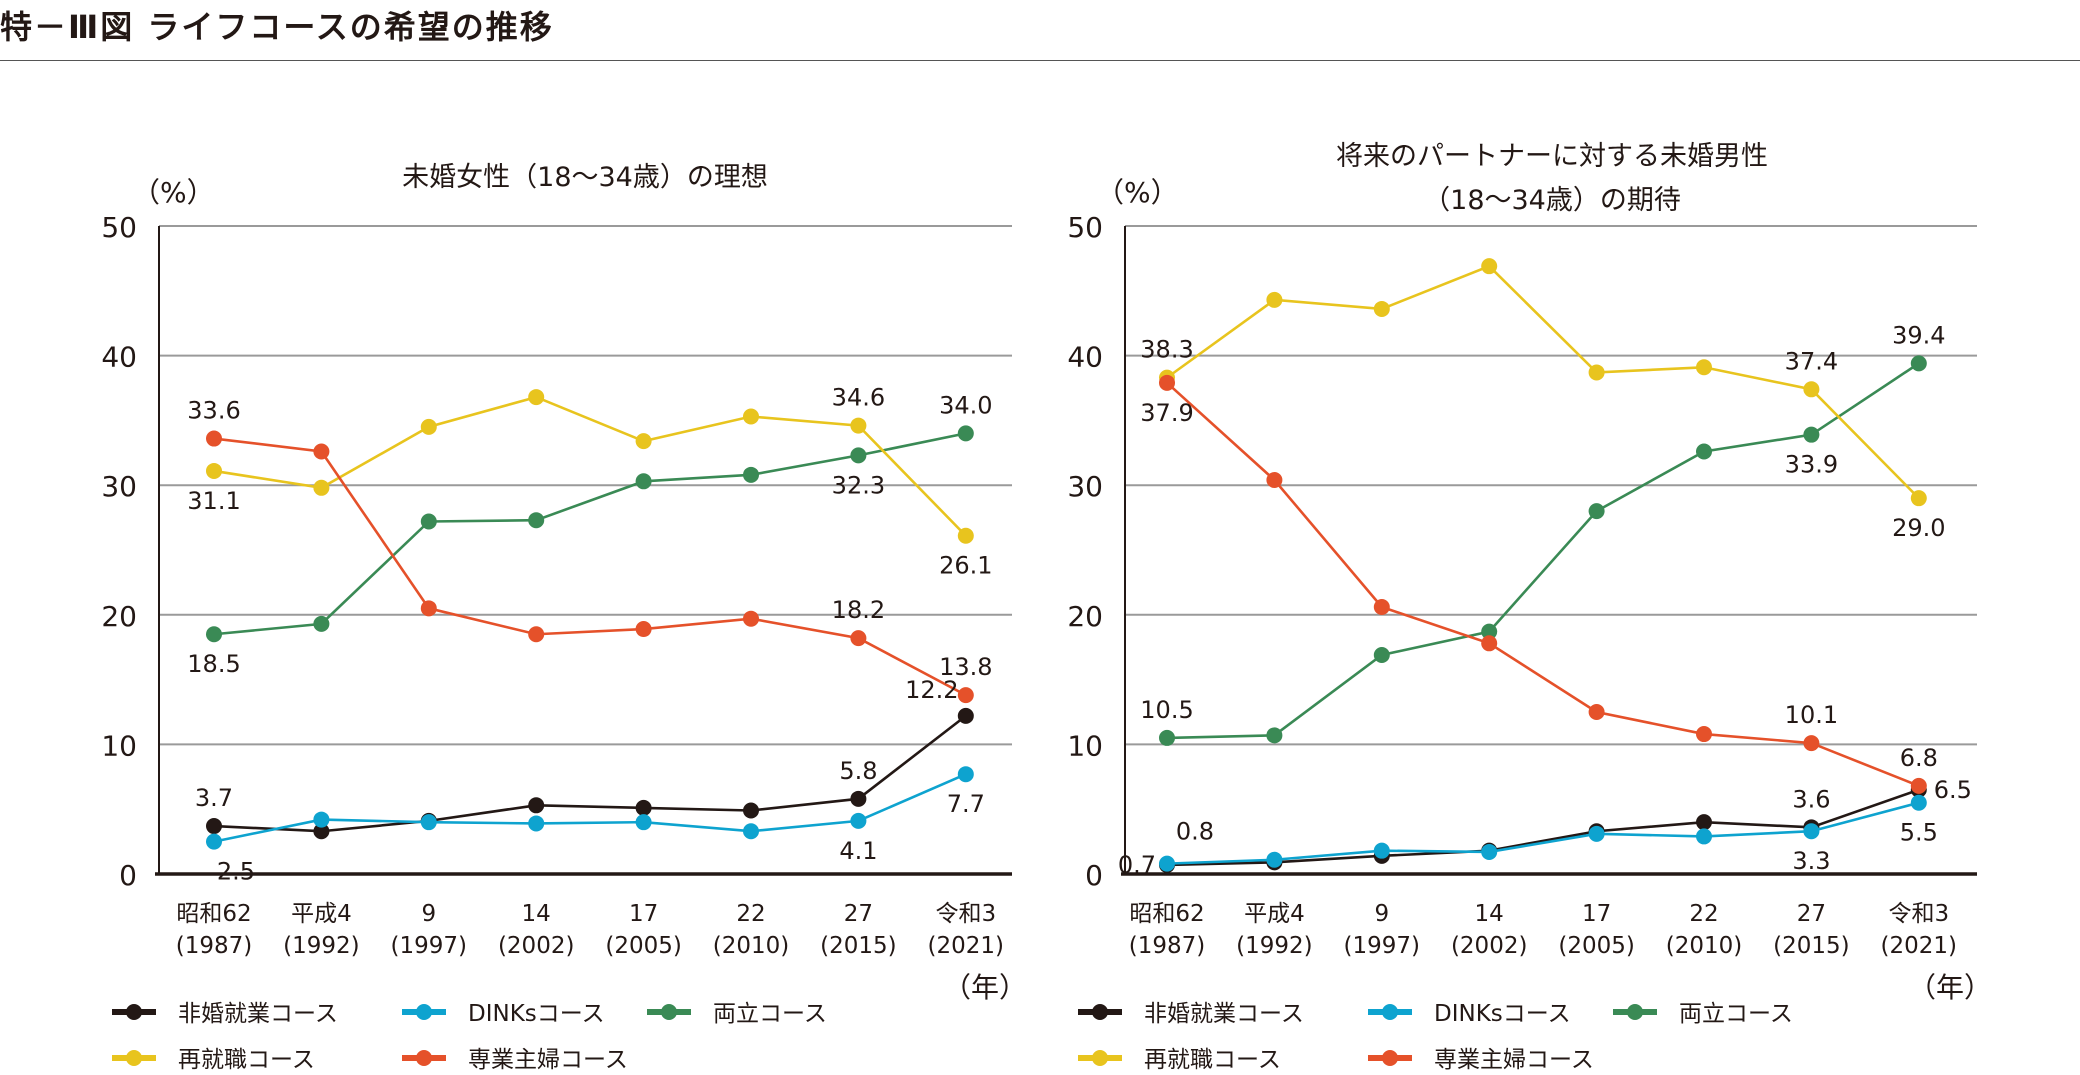 Image resolution: width=2080 pixels, height=1075 pixels. I want to click on data-label: 38.3, so click(1166, 350).